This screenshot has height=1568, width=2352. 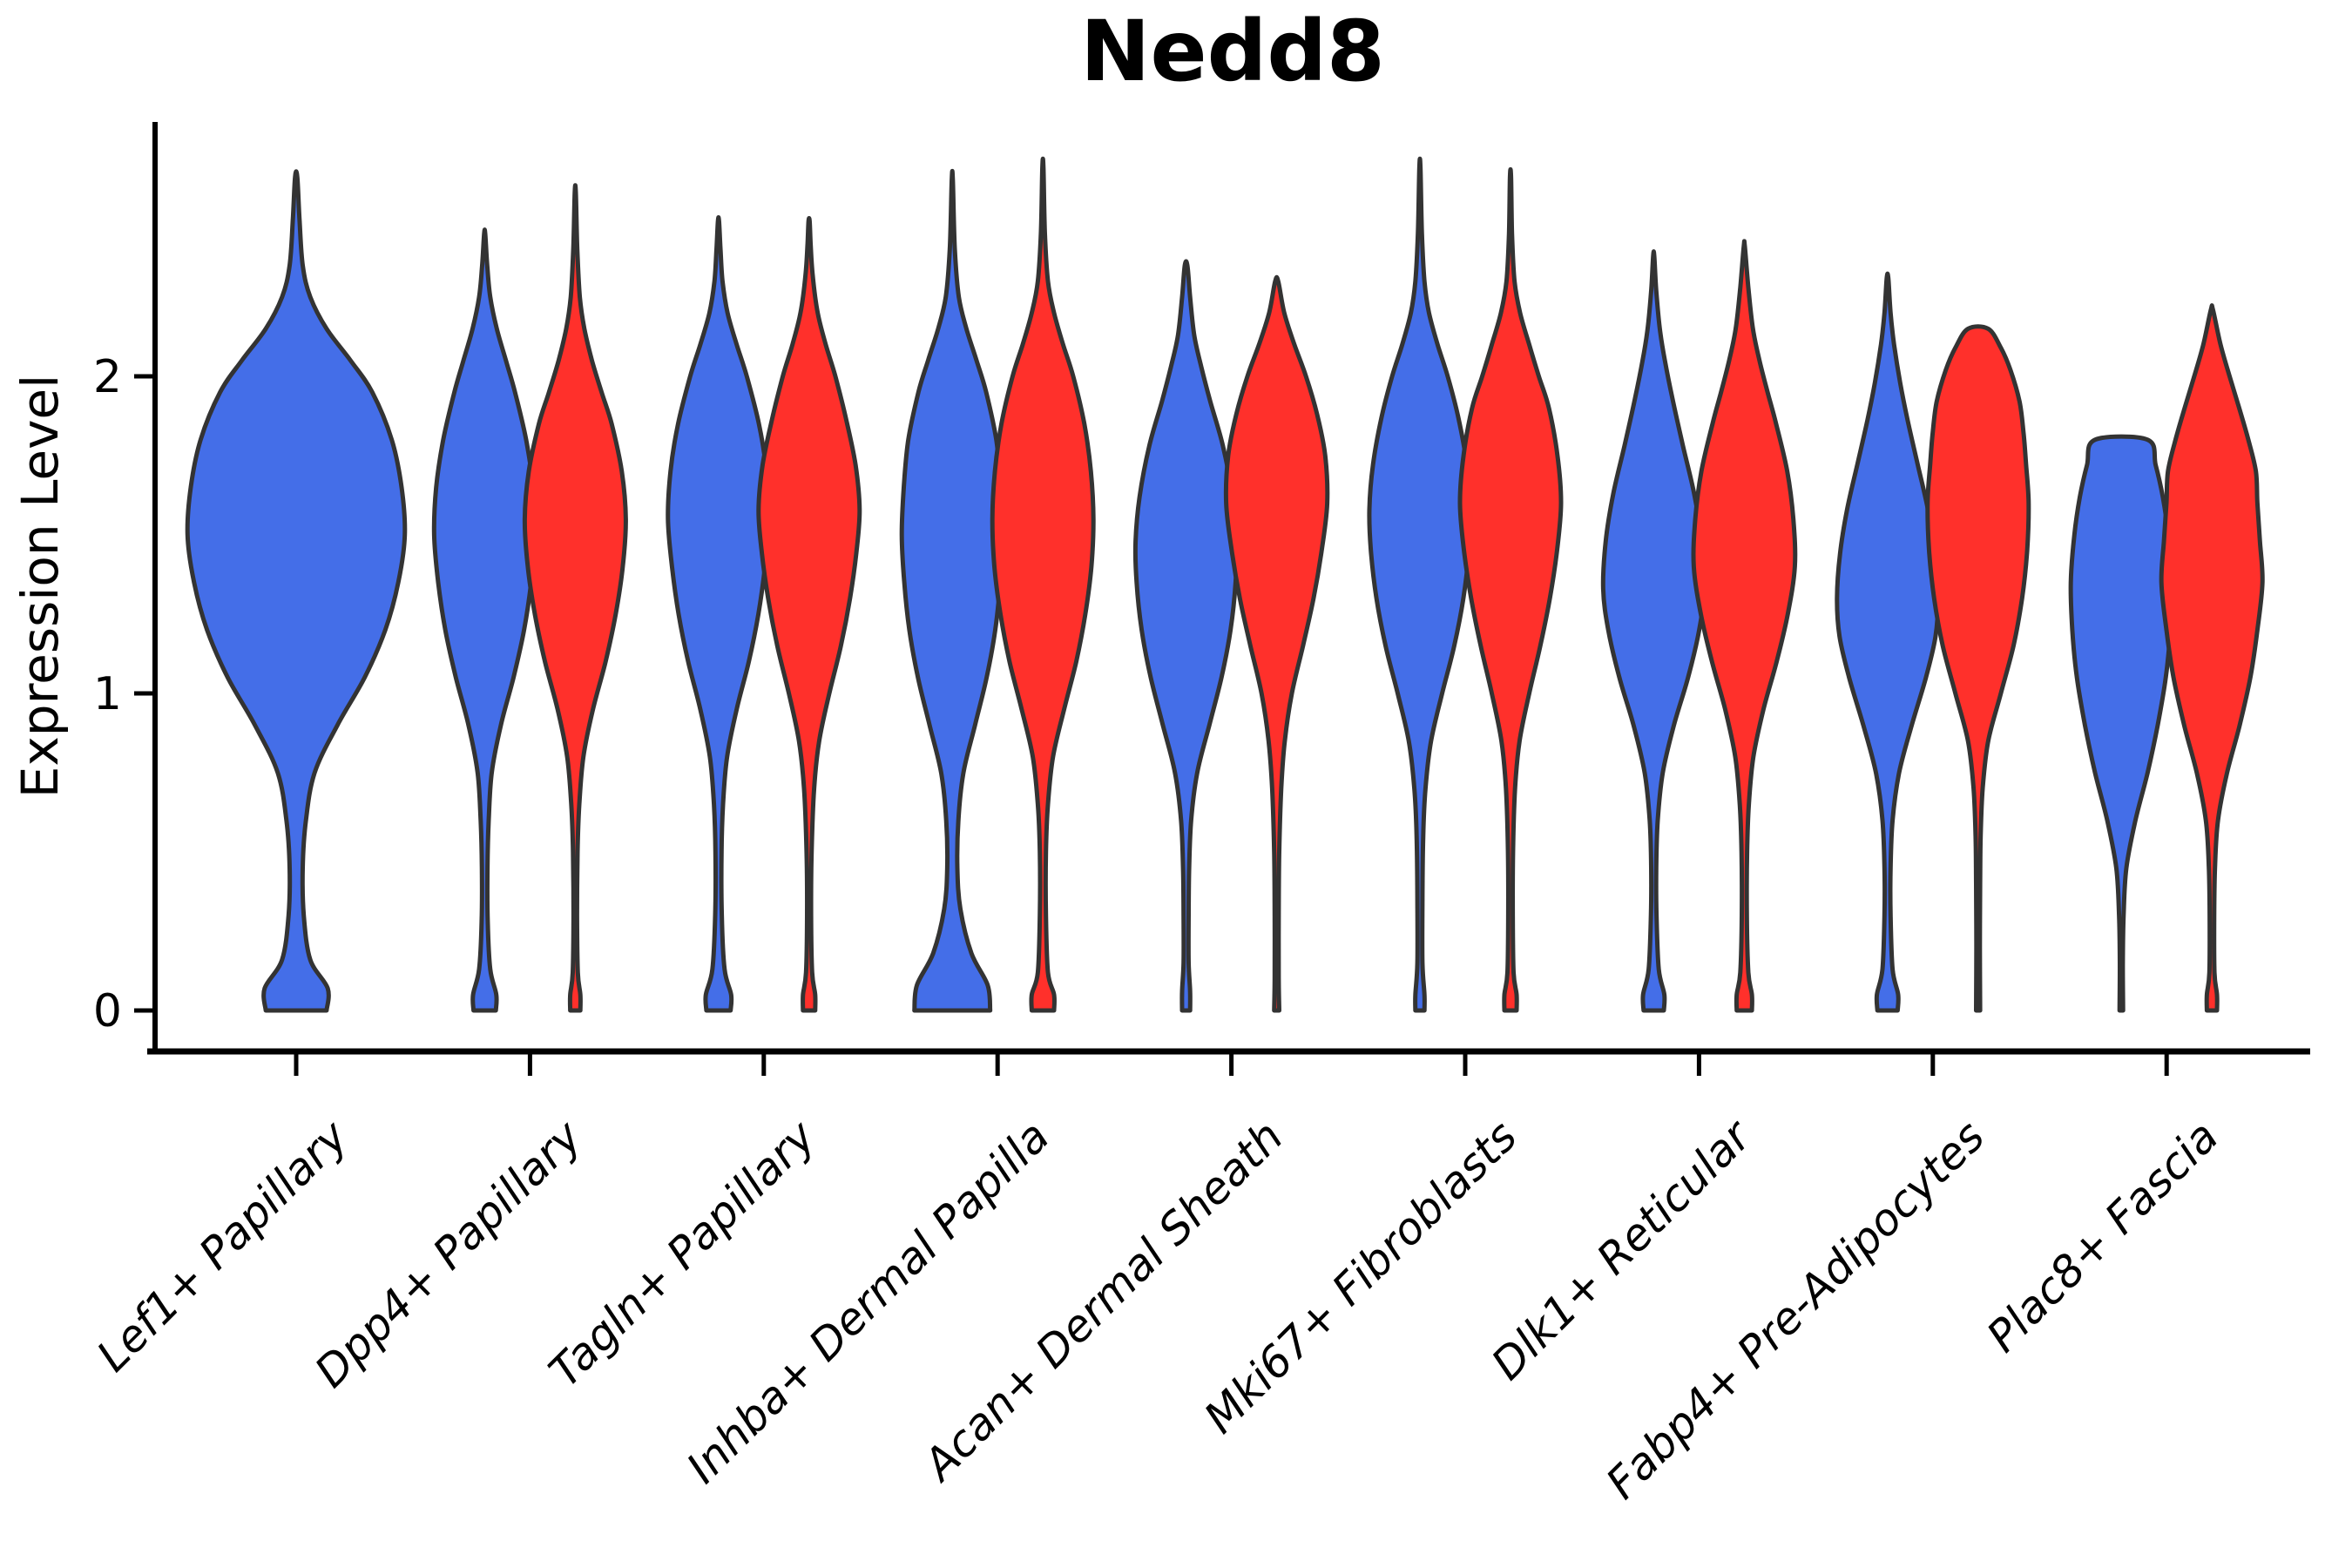 What do you see at coordinates (40, 586) in the screenshot?
I see `y-axis-label: Expression Level` at bounding box center [40, 586].